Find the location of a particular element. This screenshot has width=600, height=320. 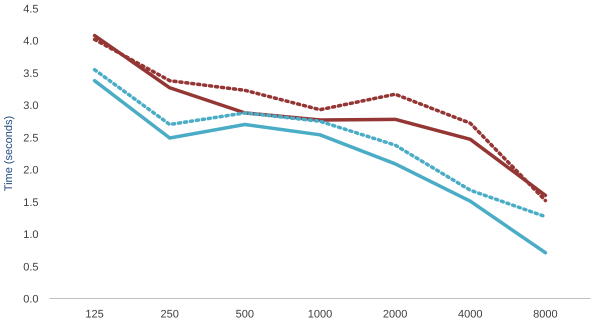

y-tick-label: 2.0 is located at coordinates (31, 170).